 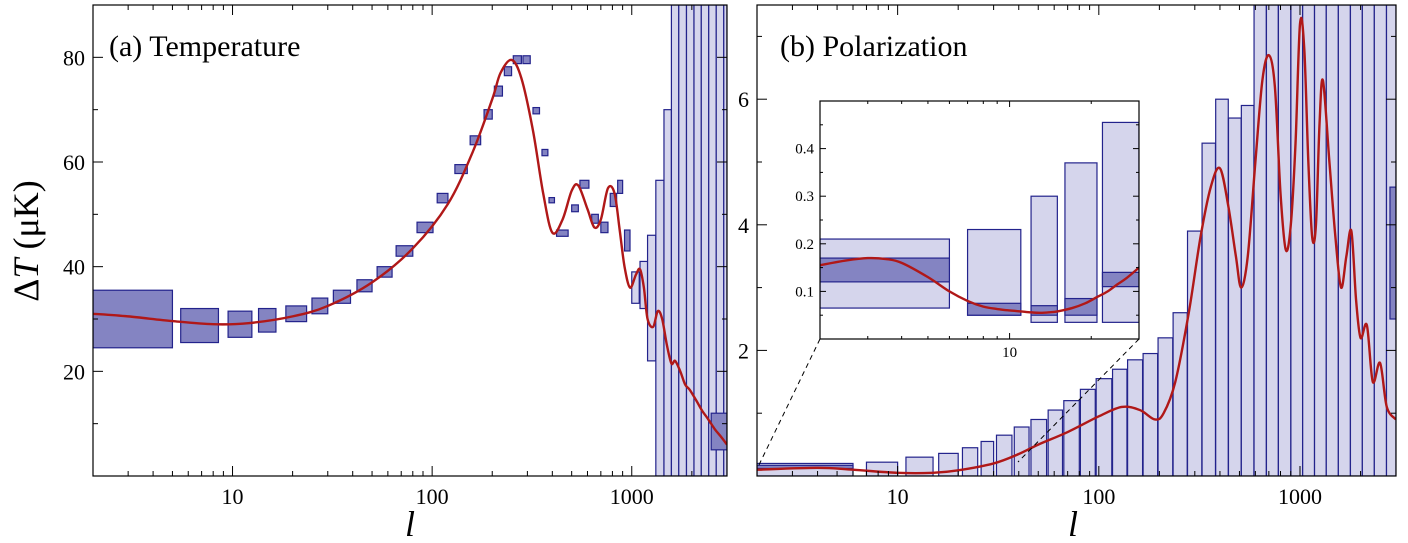 What do you see at coordinates (26, 240) in the screenshot?
I see `temperature-y-axis-label: ΔT (μK)` at bounding box center [26, 240].